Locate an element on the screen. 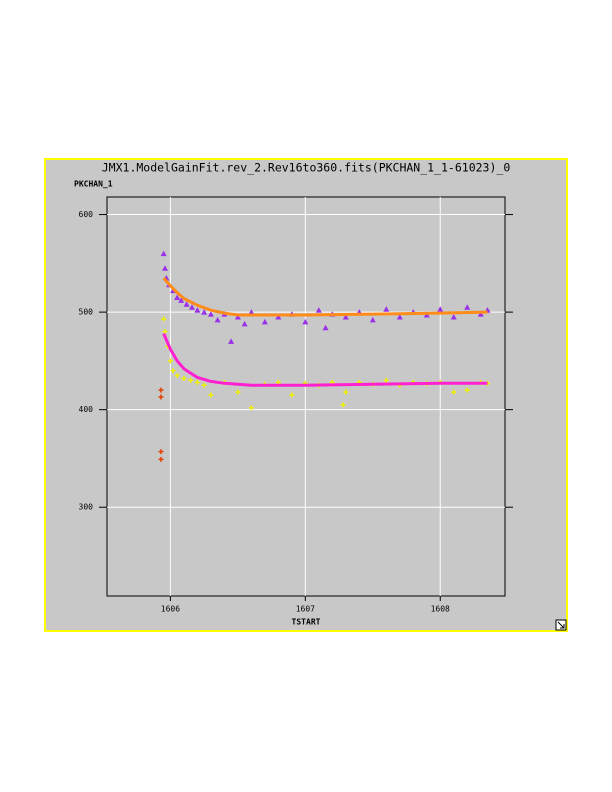  y-axis-label: PKCHAN_1 is located at coordinates (93, 184).